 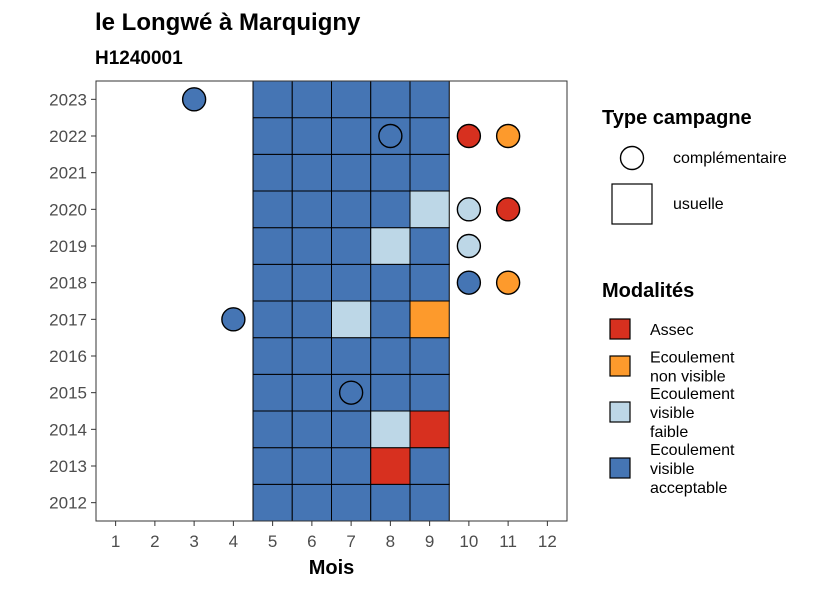 I want to click on x-tick-label-12: 12, so click(x=547, y=541).